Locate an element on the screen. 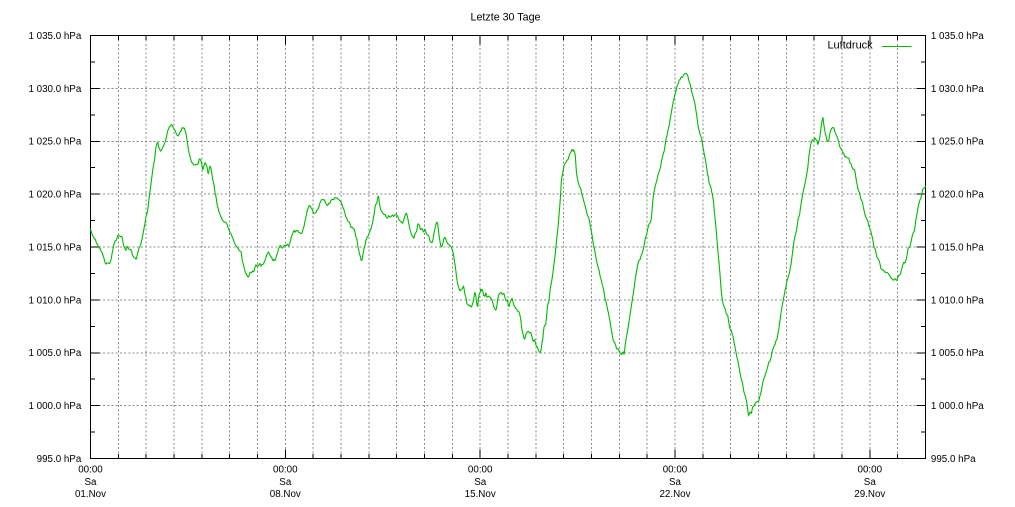  svg-text: Letzte 30 Tage is located at coordinates (506, 18).